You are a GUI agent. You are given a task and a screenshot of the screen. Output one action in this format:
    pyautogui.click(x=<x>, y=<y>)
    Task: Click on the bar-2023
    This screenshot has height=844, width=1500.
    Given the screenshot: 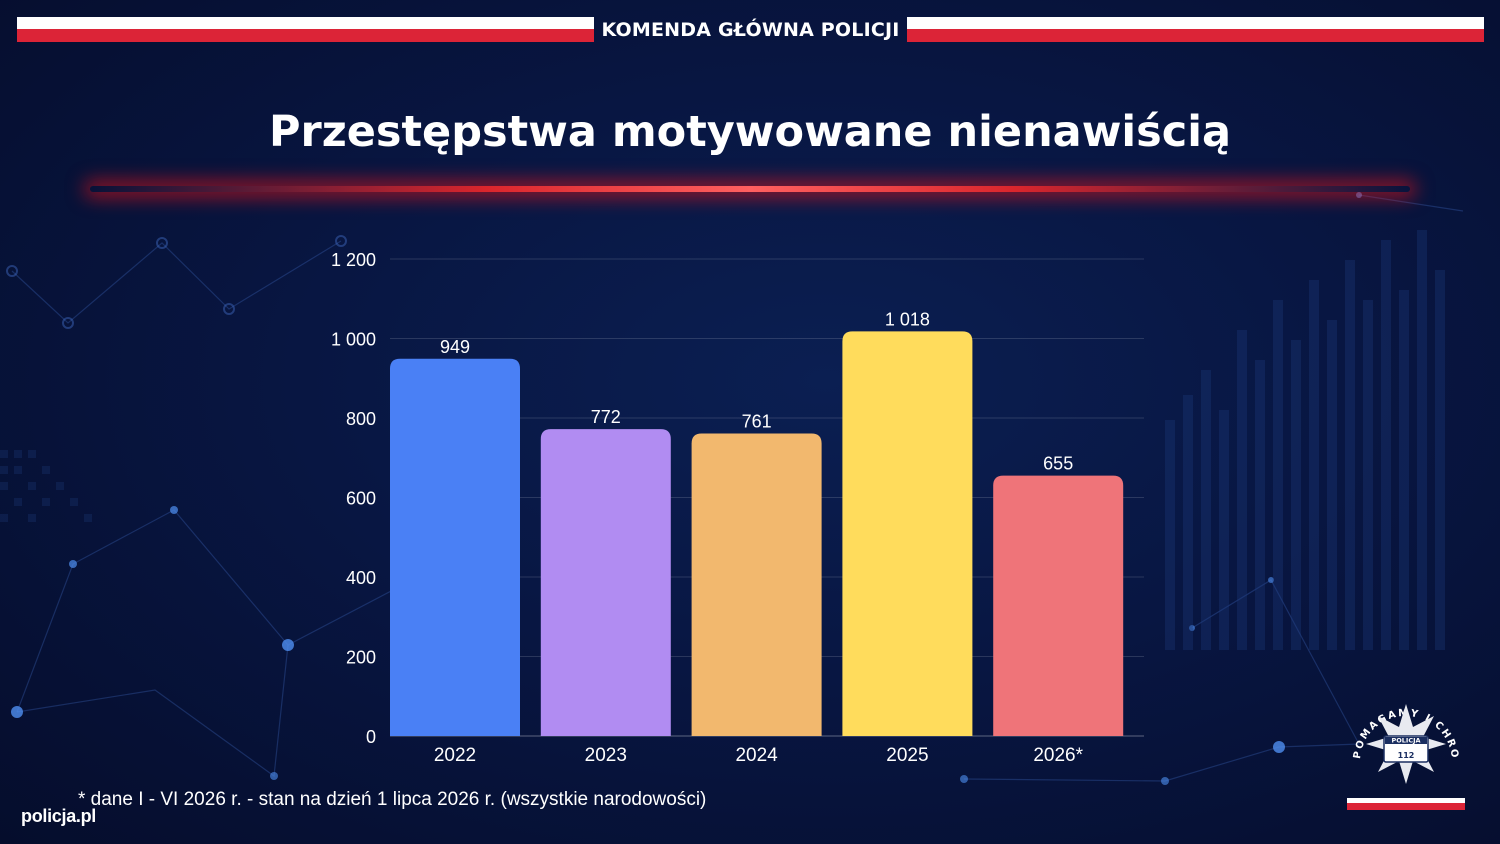 What is the action you would take?
    pyautogui.click(x=605, y=582)
    